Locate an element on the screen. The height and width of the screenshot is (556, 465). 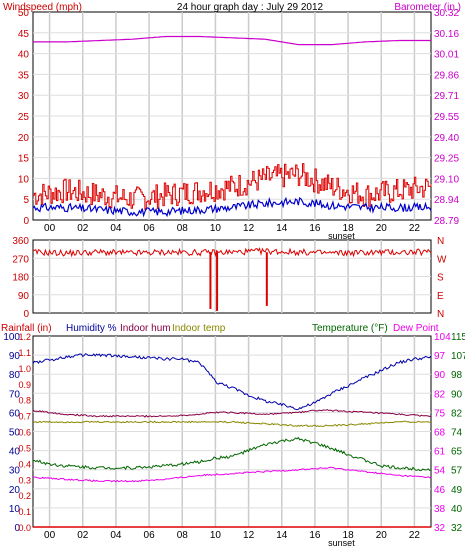
x-axis-note: sunset is located at coordinates (341, 543).